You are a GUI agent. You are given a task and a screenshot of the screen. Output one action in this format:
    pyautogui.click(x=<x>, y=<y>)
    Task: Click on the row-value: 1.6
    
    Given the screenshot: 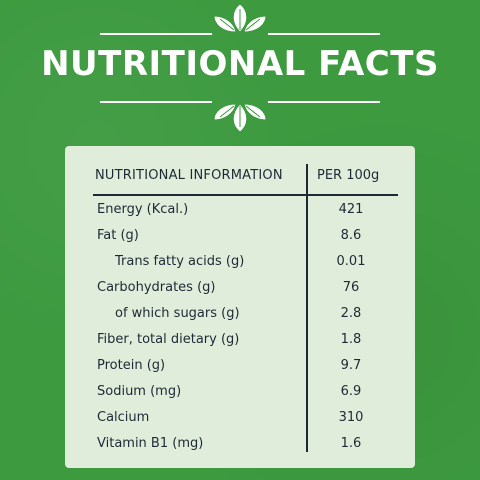 What is the action you would take?
    pyautogui.click(x=351, y=443)
    